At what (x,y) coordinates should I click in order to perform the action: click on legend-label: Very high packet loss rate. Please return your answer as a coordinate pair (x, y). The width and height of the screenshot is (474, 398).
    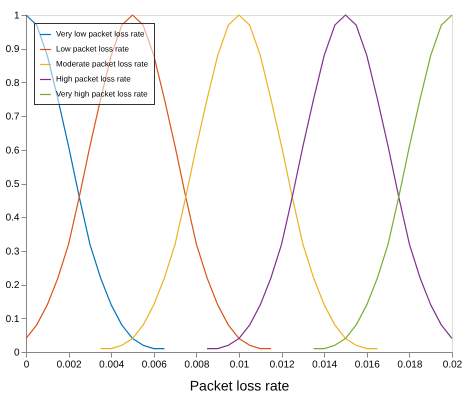
    Looking at the image, I should click on (102, 94).